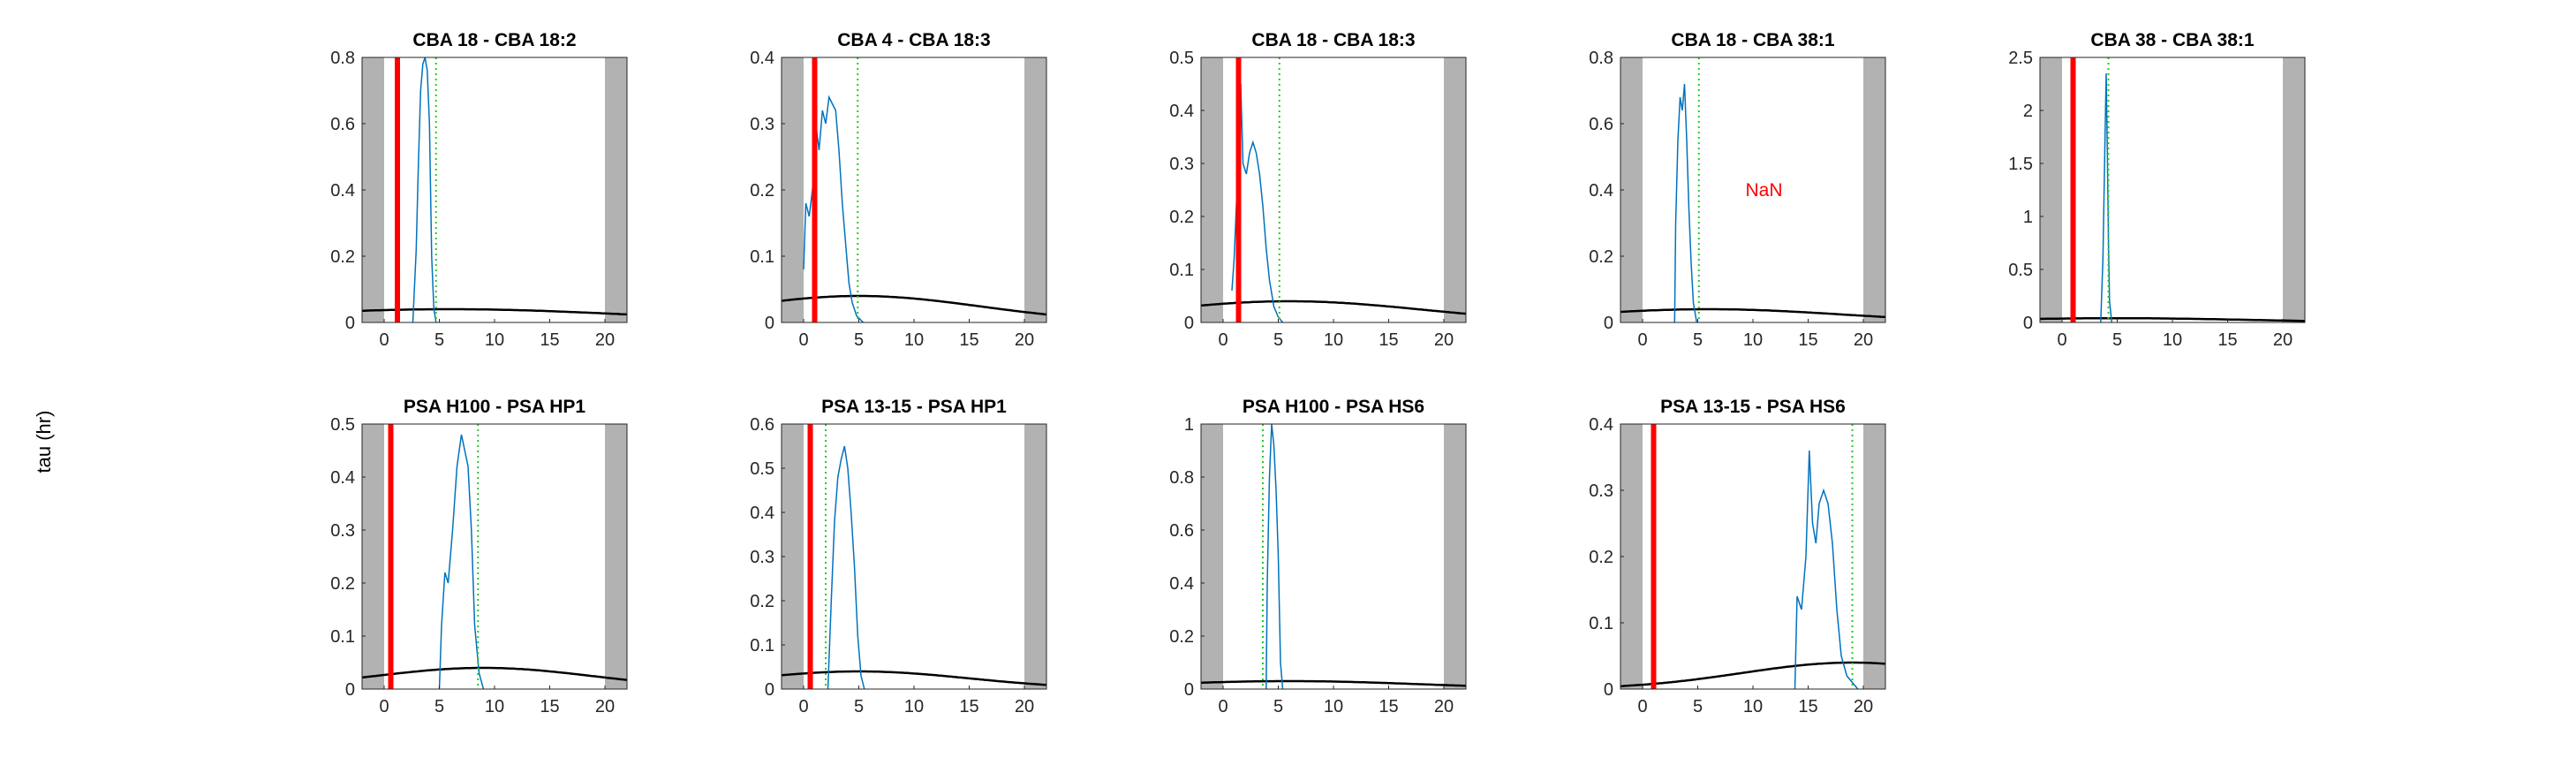 This screenshot has width=2576, height=773. What do you see at coordinates (1753, 407) in the screenshot?
I see `chart-title: PSA 13-15 - PSA HS6` at bounding box center [1753, 407].